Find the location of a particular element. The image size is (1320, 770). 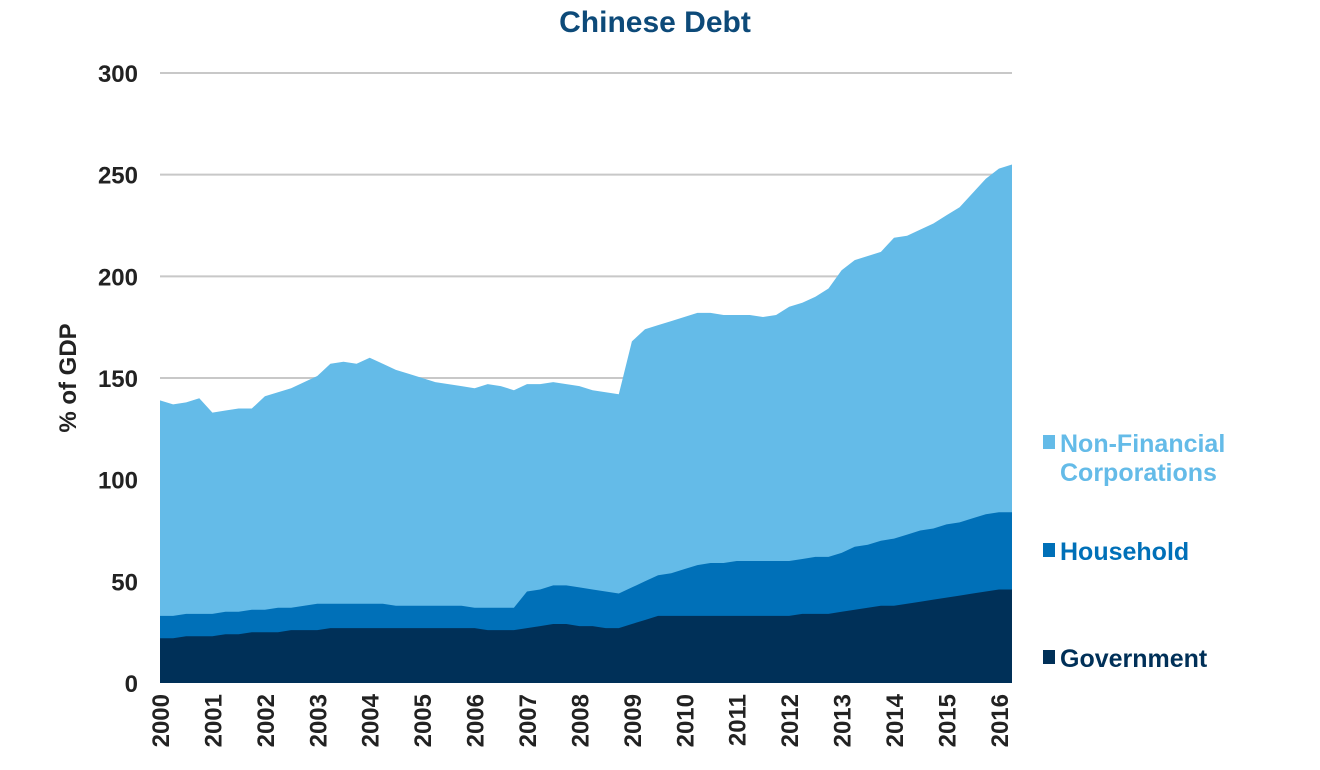

y-tick-label: 100 is located at coordinates (118, 481).